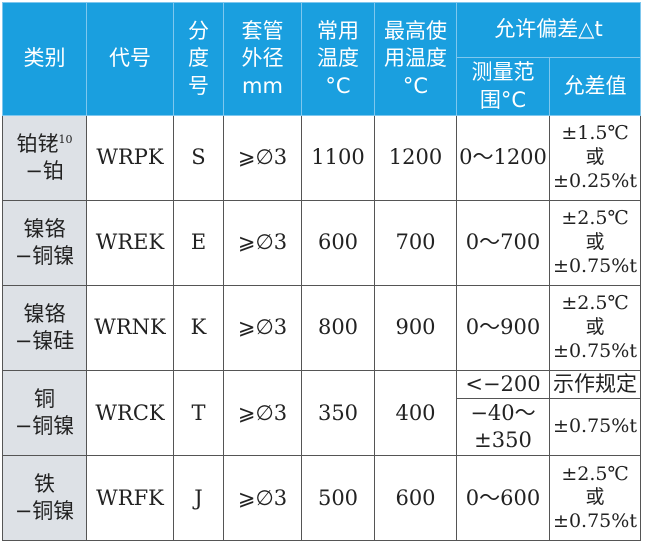  I want to click on header-code: 代号, so click(130, 59).